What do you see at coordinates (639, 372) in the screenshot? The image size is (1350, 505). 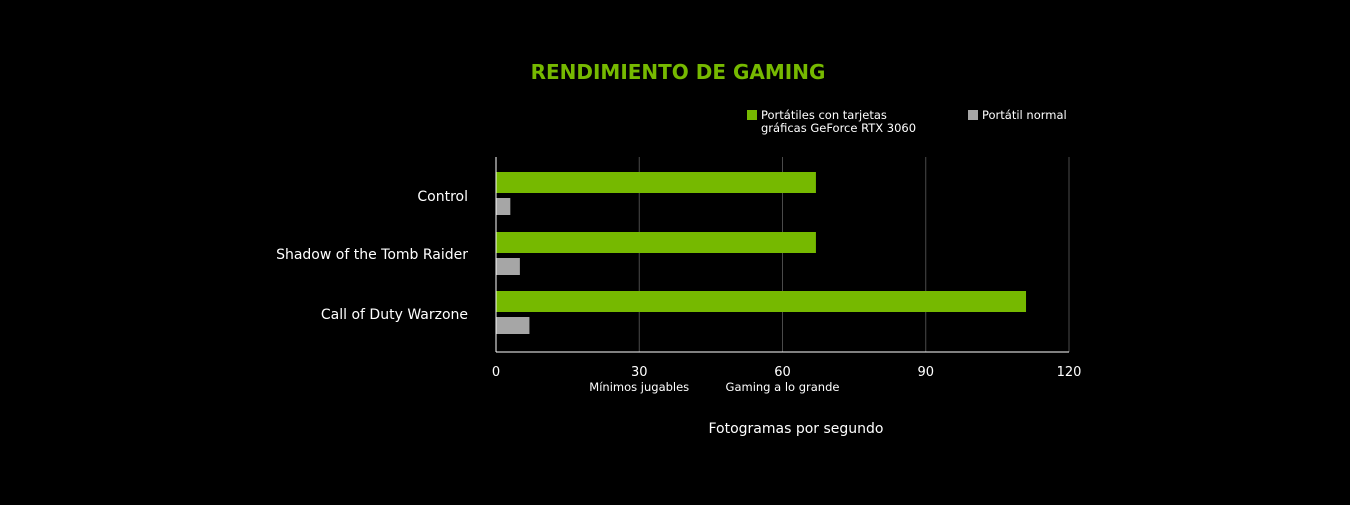 I see `x-tick-label-30: 30` at bounding box center [639, 372].